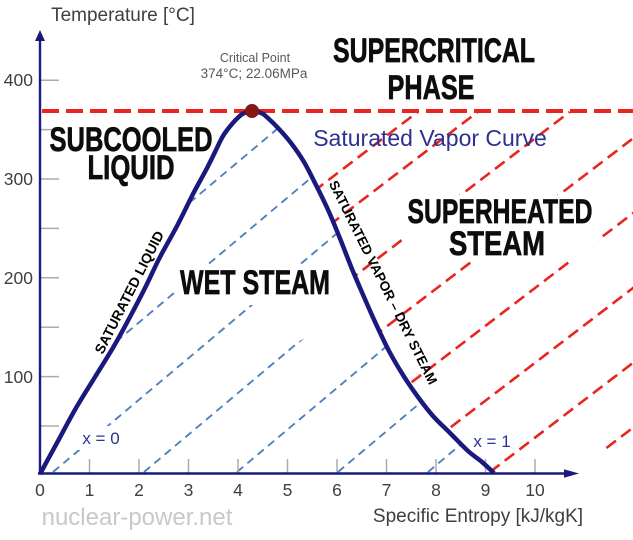 Image resolution: width=633 pixels, height=540 pixels. What do you see at coordinates (491, 441) in the screenshot?
I see `svg-text: x = 1` at bounding box center [491, 441].